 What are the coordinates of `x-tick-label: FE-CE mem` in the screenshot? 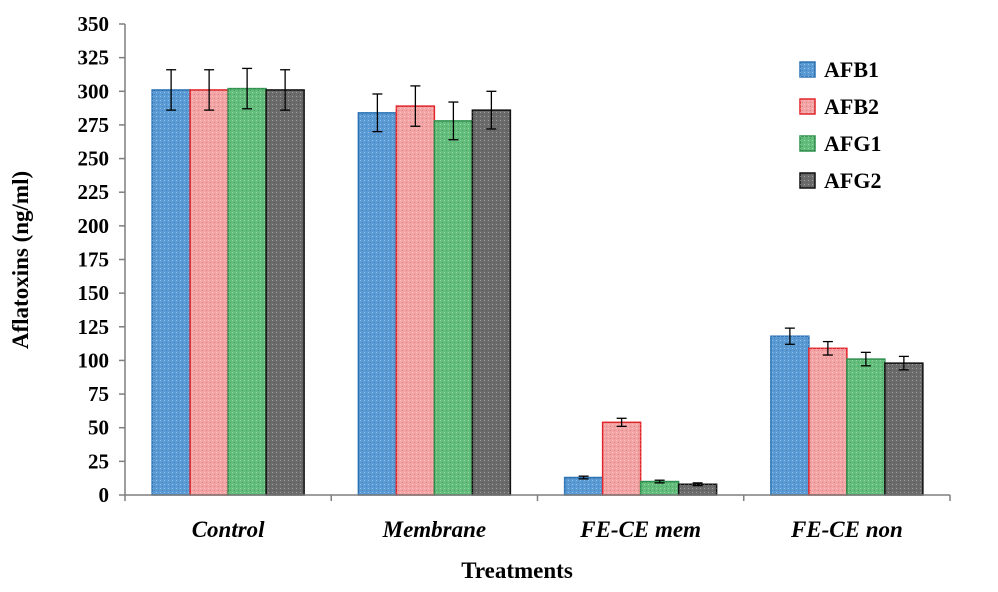 It's located at (640, 529).